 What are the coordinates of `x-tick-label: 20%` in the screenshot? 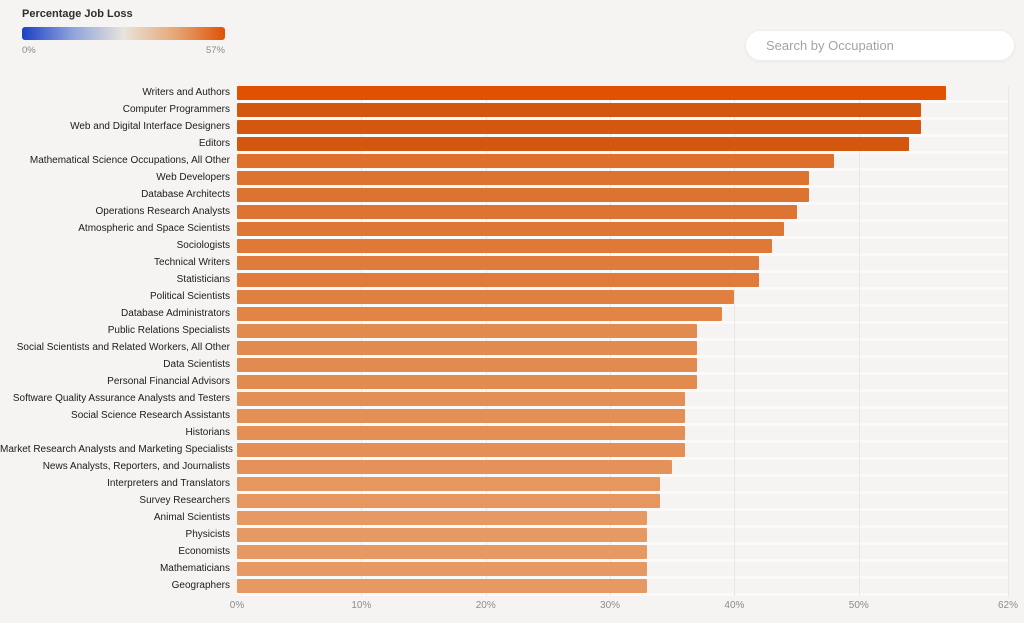 It's located at (485, 605).